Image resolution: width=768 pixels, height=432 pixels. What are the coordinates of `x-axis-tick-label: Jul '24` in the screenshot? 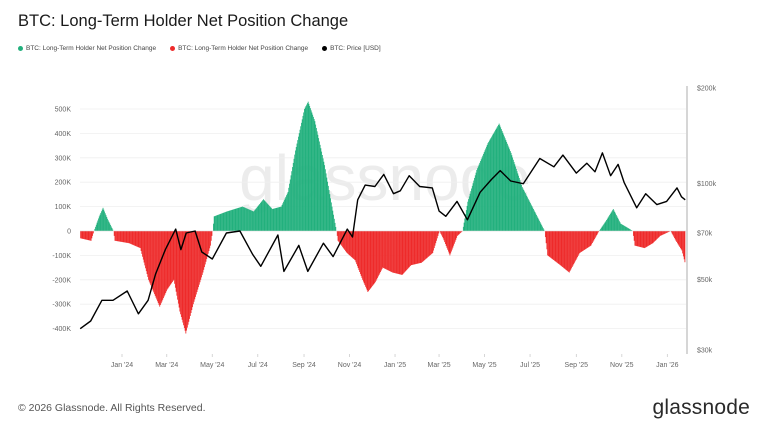 It's located at (258, 365).